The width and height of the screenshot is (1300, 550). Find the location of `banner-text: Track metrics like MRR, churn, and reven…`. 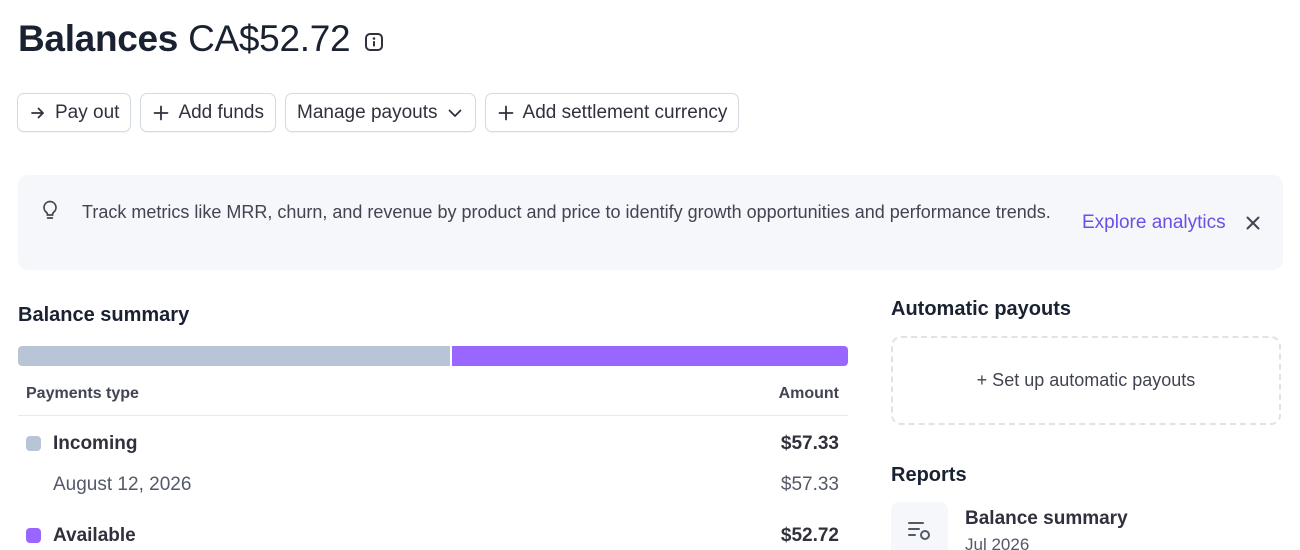

banner-text: Track metrics like MRR, churn, and reven… is located at coordinates (566, 212).